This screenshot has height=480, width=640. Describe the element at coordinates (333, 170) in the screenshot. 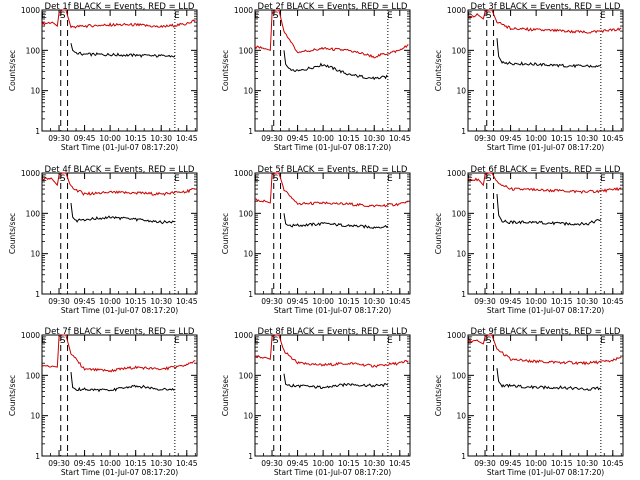

I see `chart-title: Det 5f BLACK = Events, RED = LLD` at that location.